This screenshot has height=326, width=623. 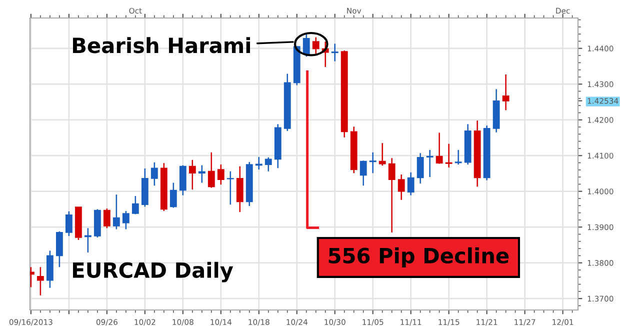 I want to click on annotation: EURCAD Daily, so click(x=153, y=272).